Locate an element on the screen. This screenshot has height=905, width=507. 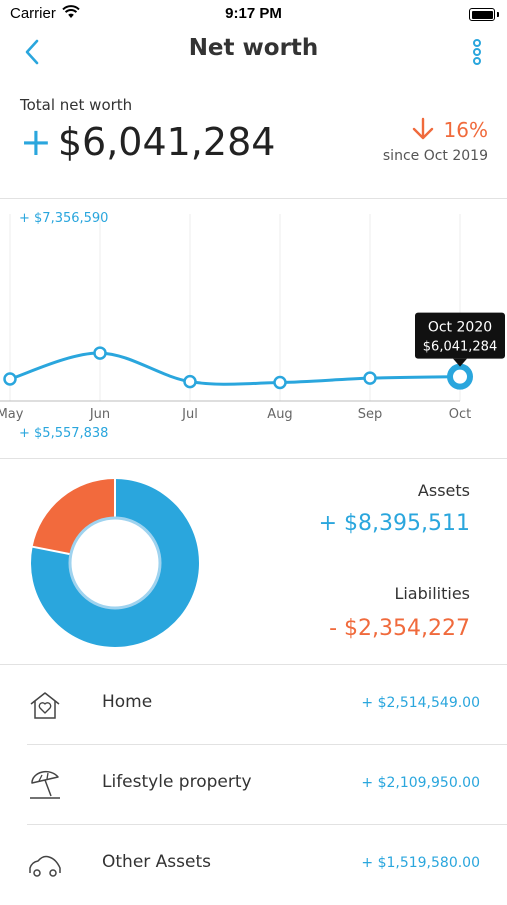
x-tick-label: Oct is located at coordinates (460, 414).